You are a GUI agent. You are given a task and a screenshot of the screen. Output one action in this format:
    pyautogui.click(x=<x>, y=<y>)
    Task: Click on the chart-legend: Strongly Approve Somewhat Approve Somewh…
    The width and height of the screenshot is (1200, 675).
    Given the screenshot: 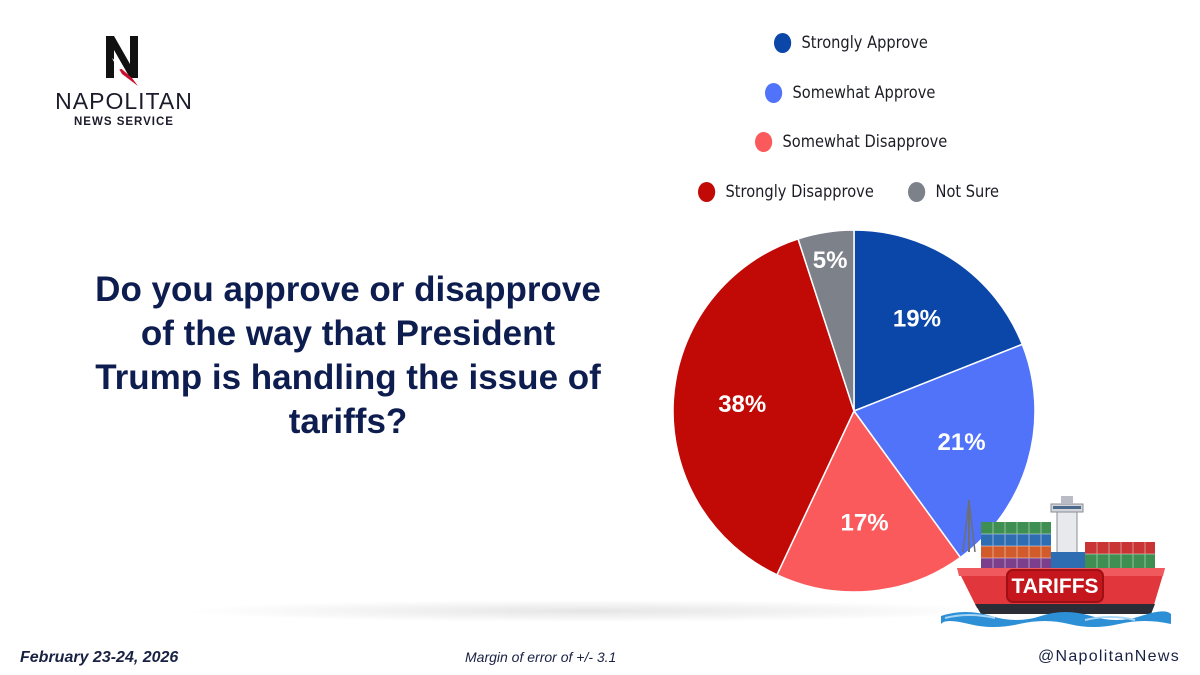 What is the action you would take?
    pyautogui.click(x=855, y=119)
    